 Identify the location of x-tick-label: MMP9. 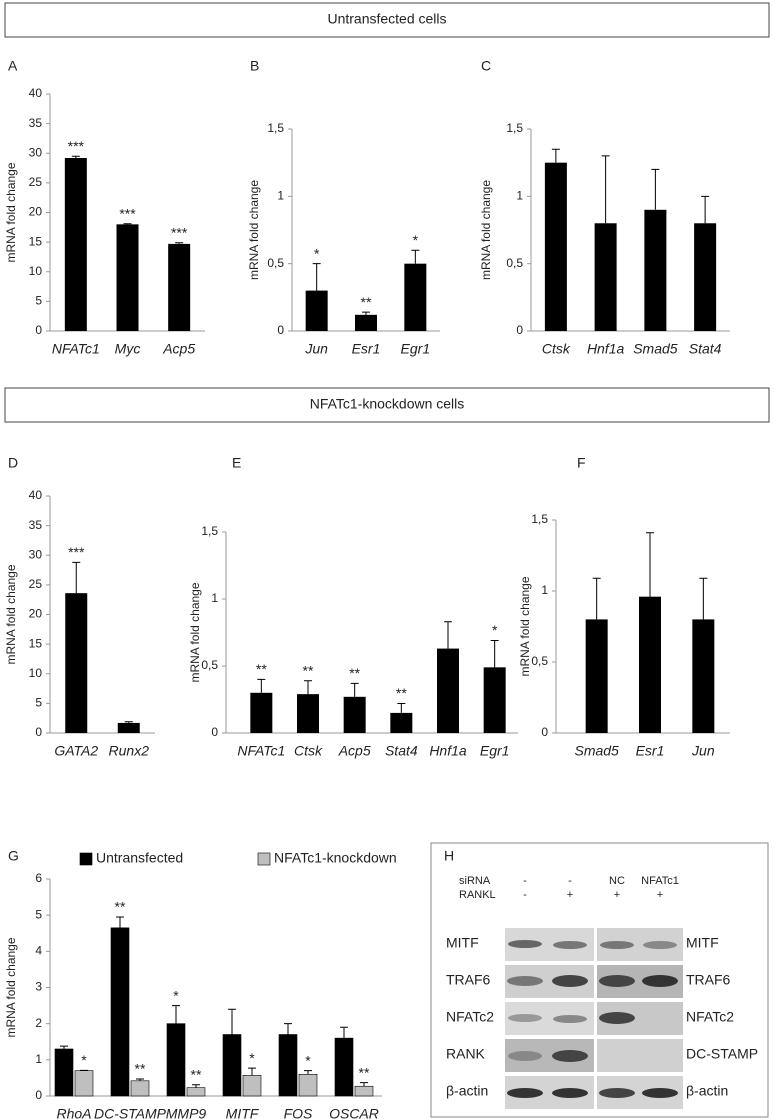
(186, 1112).